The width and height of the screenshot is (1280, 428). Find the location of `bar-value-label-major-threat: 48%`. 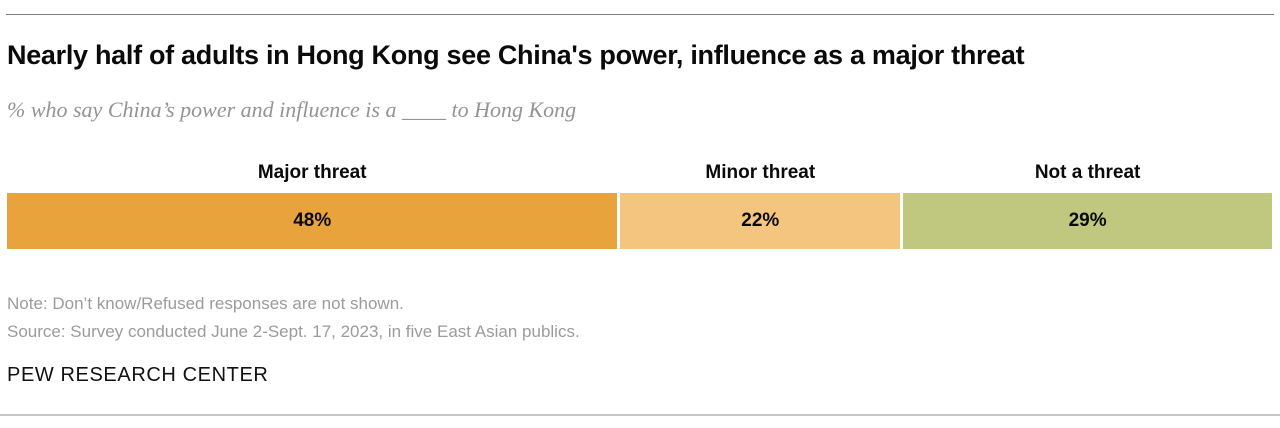

bar-value-label-major-threat: 48% is located at coordinates (312, 220).